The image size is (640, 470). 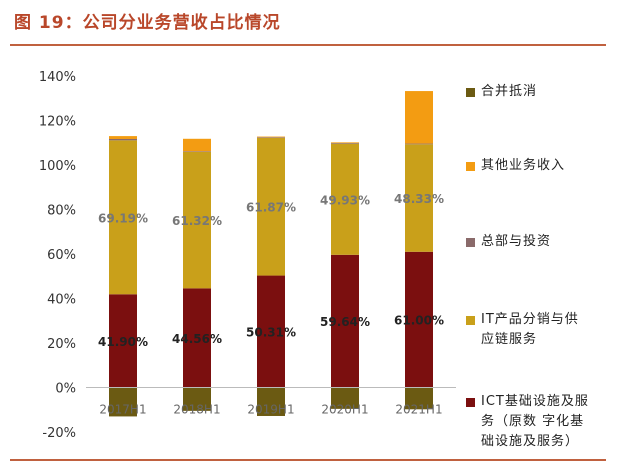 I want to click on legend-label-line: ICT基础设施及服, so click(x=535, y=401).